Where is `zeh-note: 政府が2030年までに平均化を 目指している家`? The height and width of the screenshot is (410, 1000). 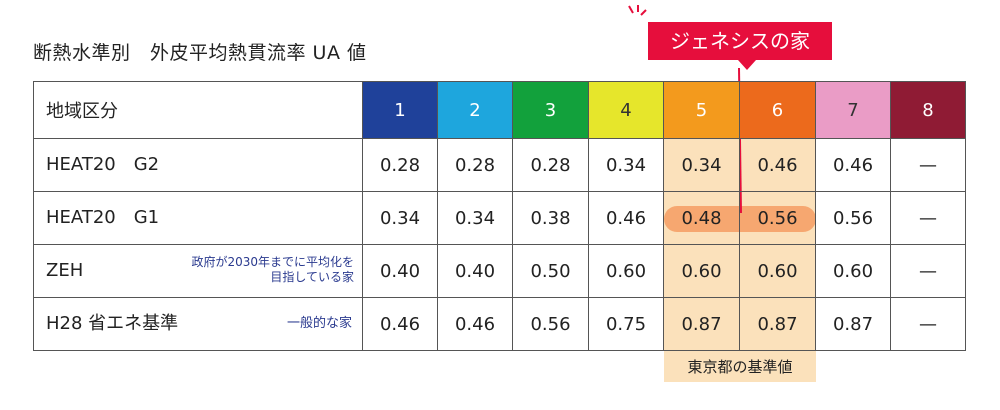 zeh-note: 政府が2030年までに平均化を 目指している家 is located at coordinates (272, 269).